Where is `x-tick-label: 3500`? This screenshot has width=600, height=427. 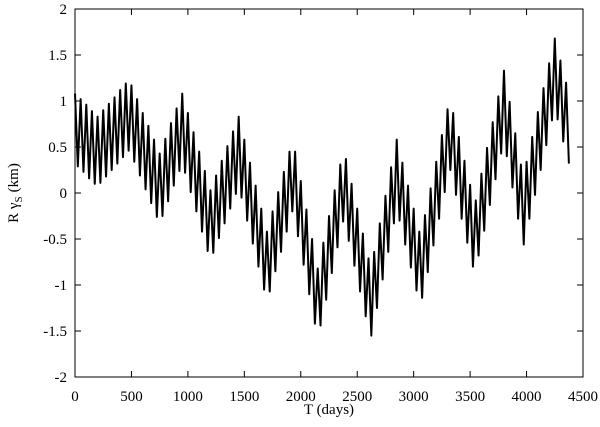
x-tick-label: 3500 is located at coordinates (470, 397).